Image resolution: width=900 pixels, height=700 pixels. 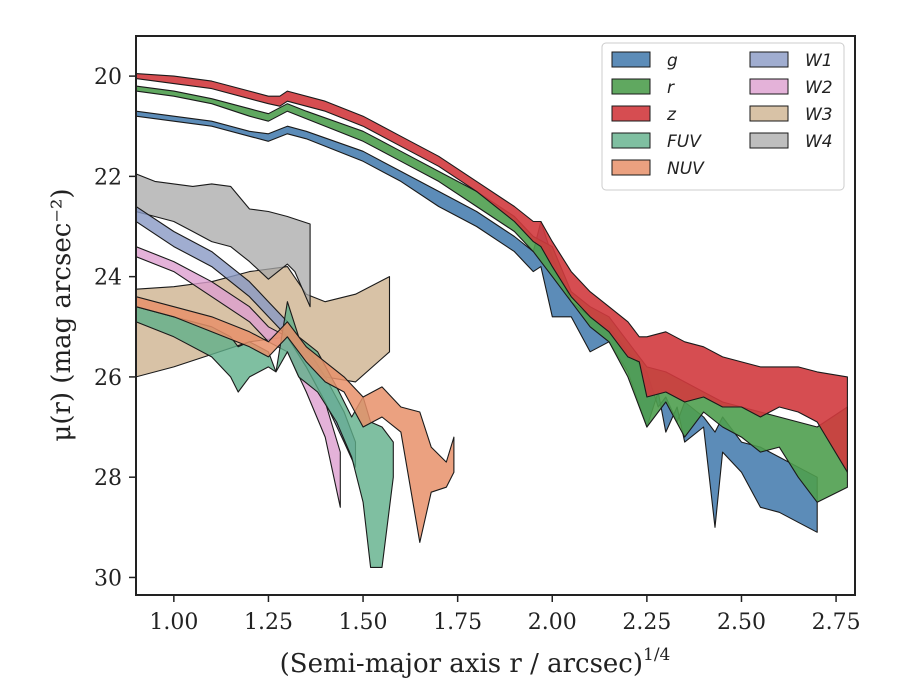 I want to click on x-tick-label: 2.25, so click(x=646, y=622).